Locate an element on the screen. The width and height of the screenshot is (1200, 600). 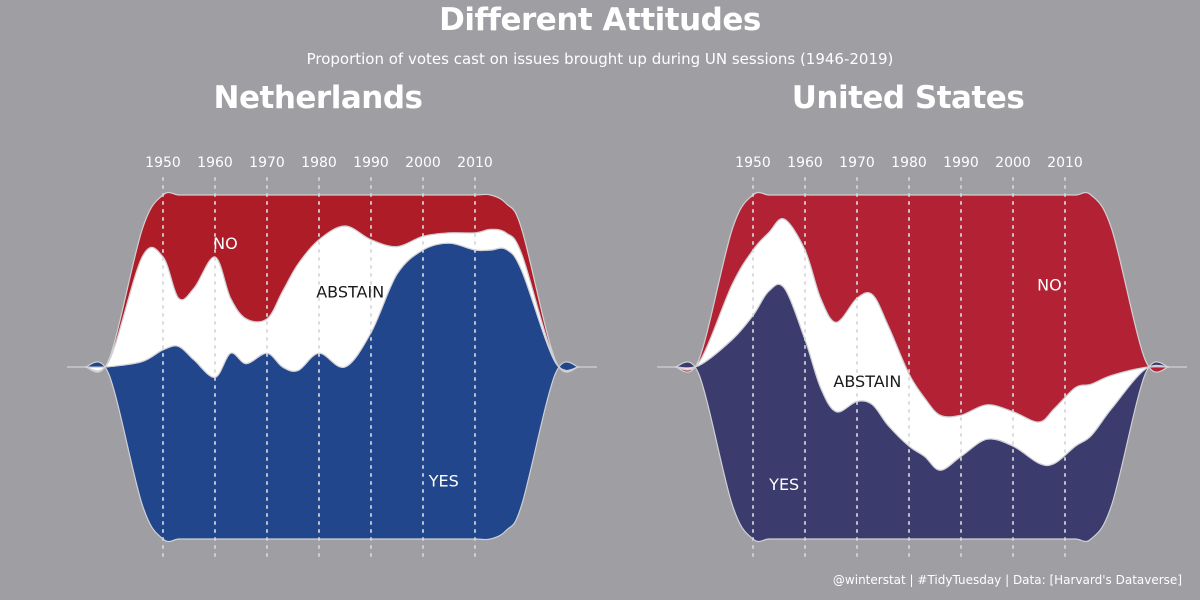
x-tick-1950-united-states: 1950 is located at coordinates (753, 163).